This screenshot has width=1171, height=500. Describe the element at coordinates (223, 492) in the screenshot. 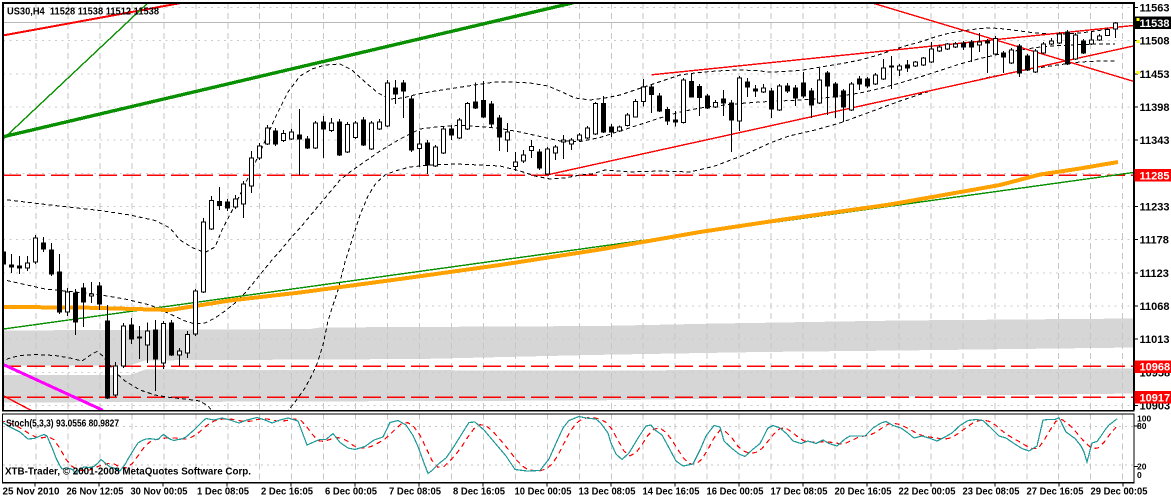

I see `svg-text: 1 Dec 08:05` at that location.